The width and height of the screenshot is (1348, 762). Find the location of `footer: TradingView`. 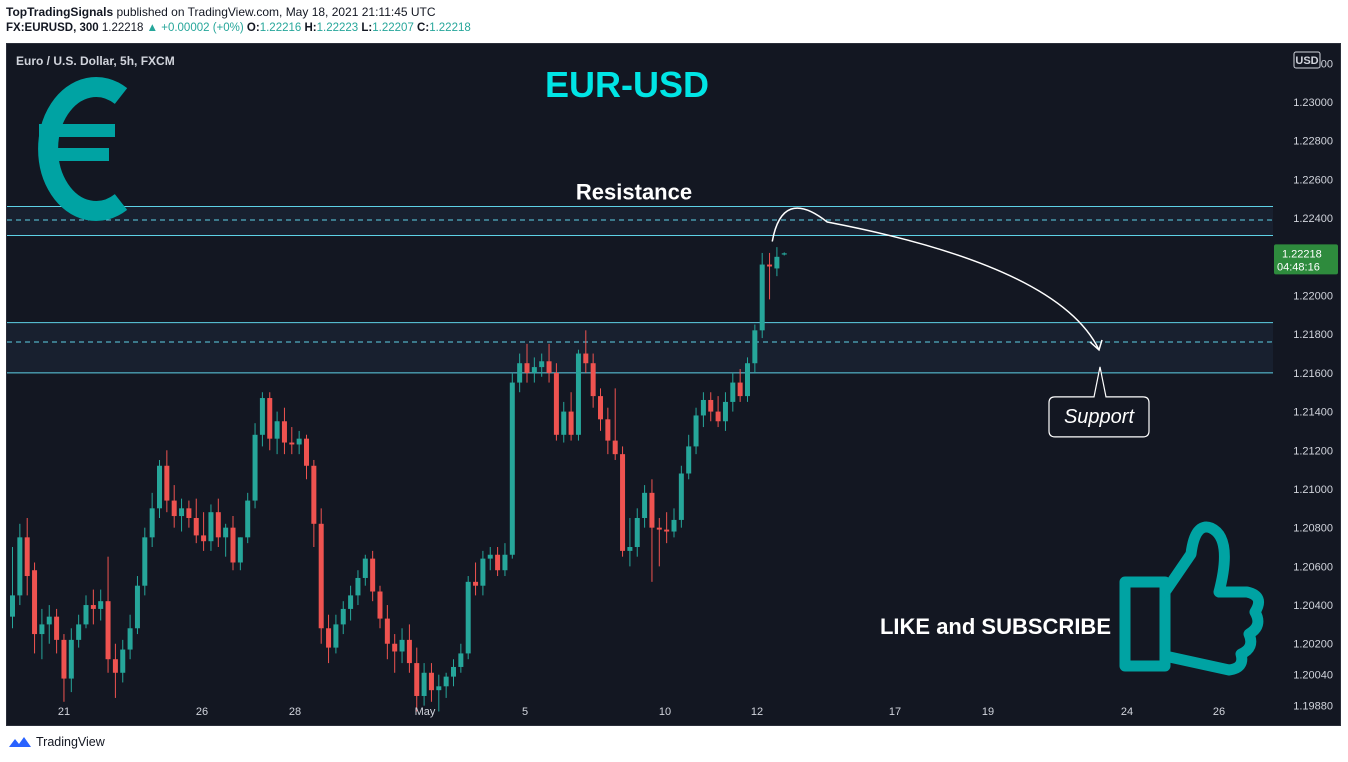

footer: TradingView is located at coordinates (56, 742).